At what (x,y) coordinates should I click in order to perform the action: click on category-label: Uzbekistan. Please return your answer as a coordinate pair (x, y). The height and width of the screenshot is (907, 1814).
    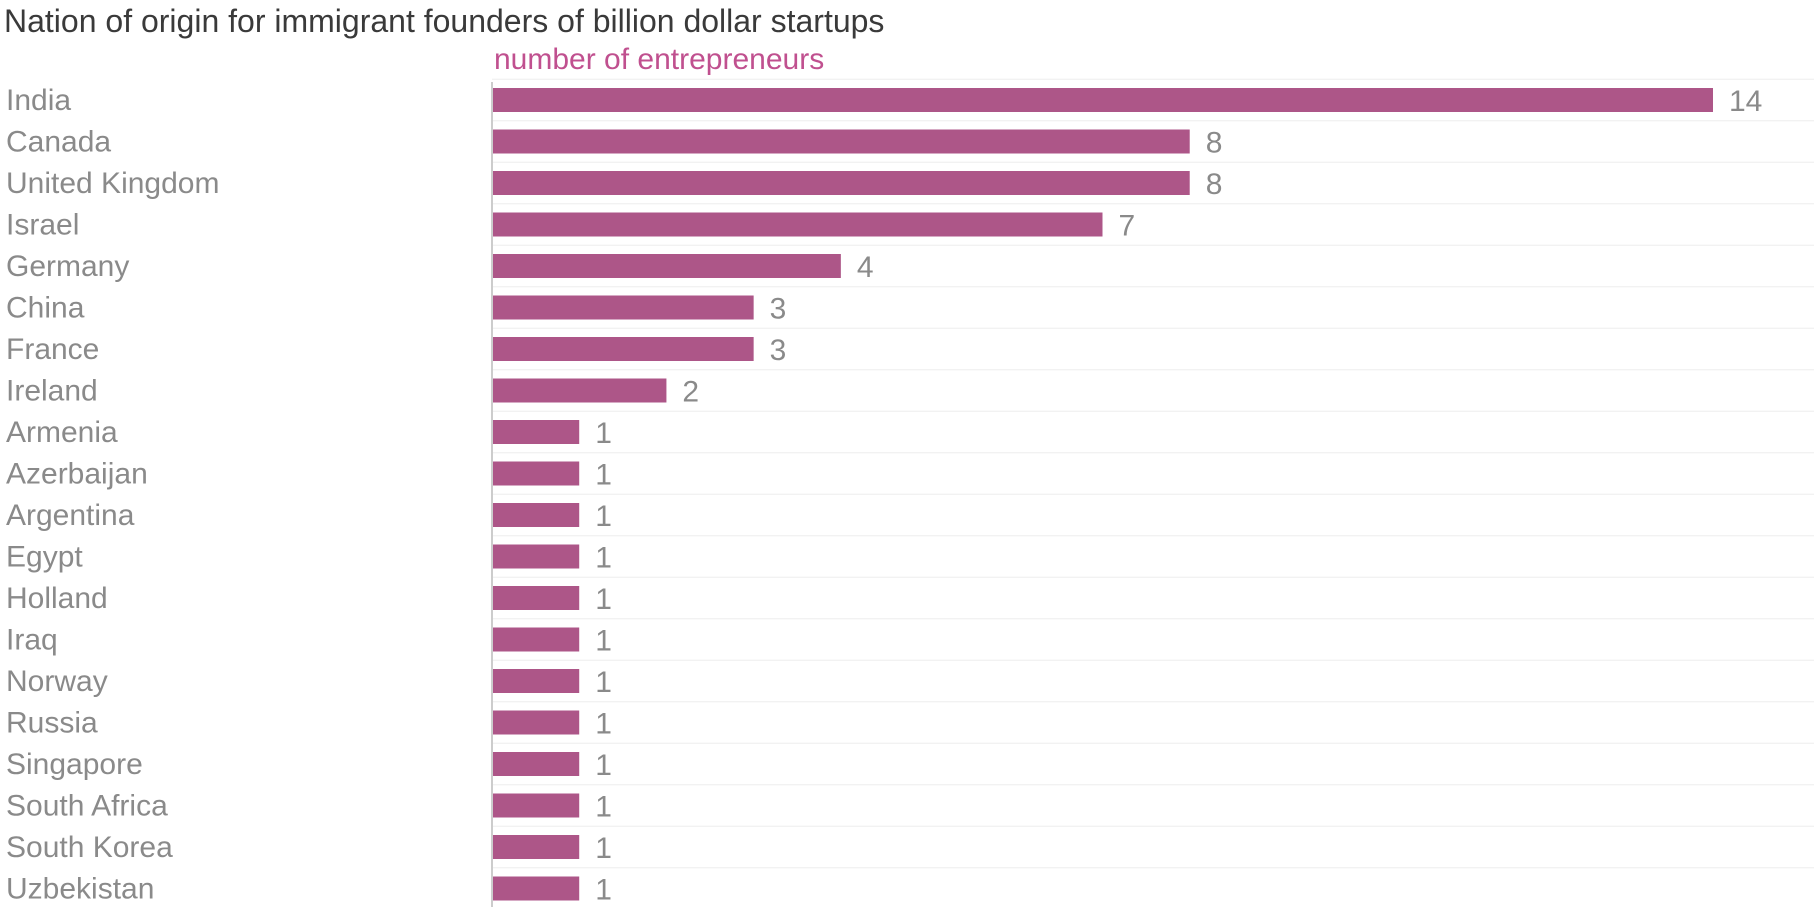
    Looking at the image, I should click on (80, 889).